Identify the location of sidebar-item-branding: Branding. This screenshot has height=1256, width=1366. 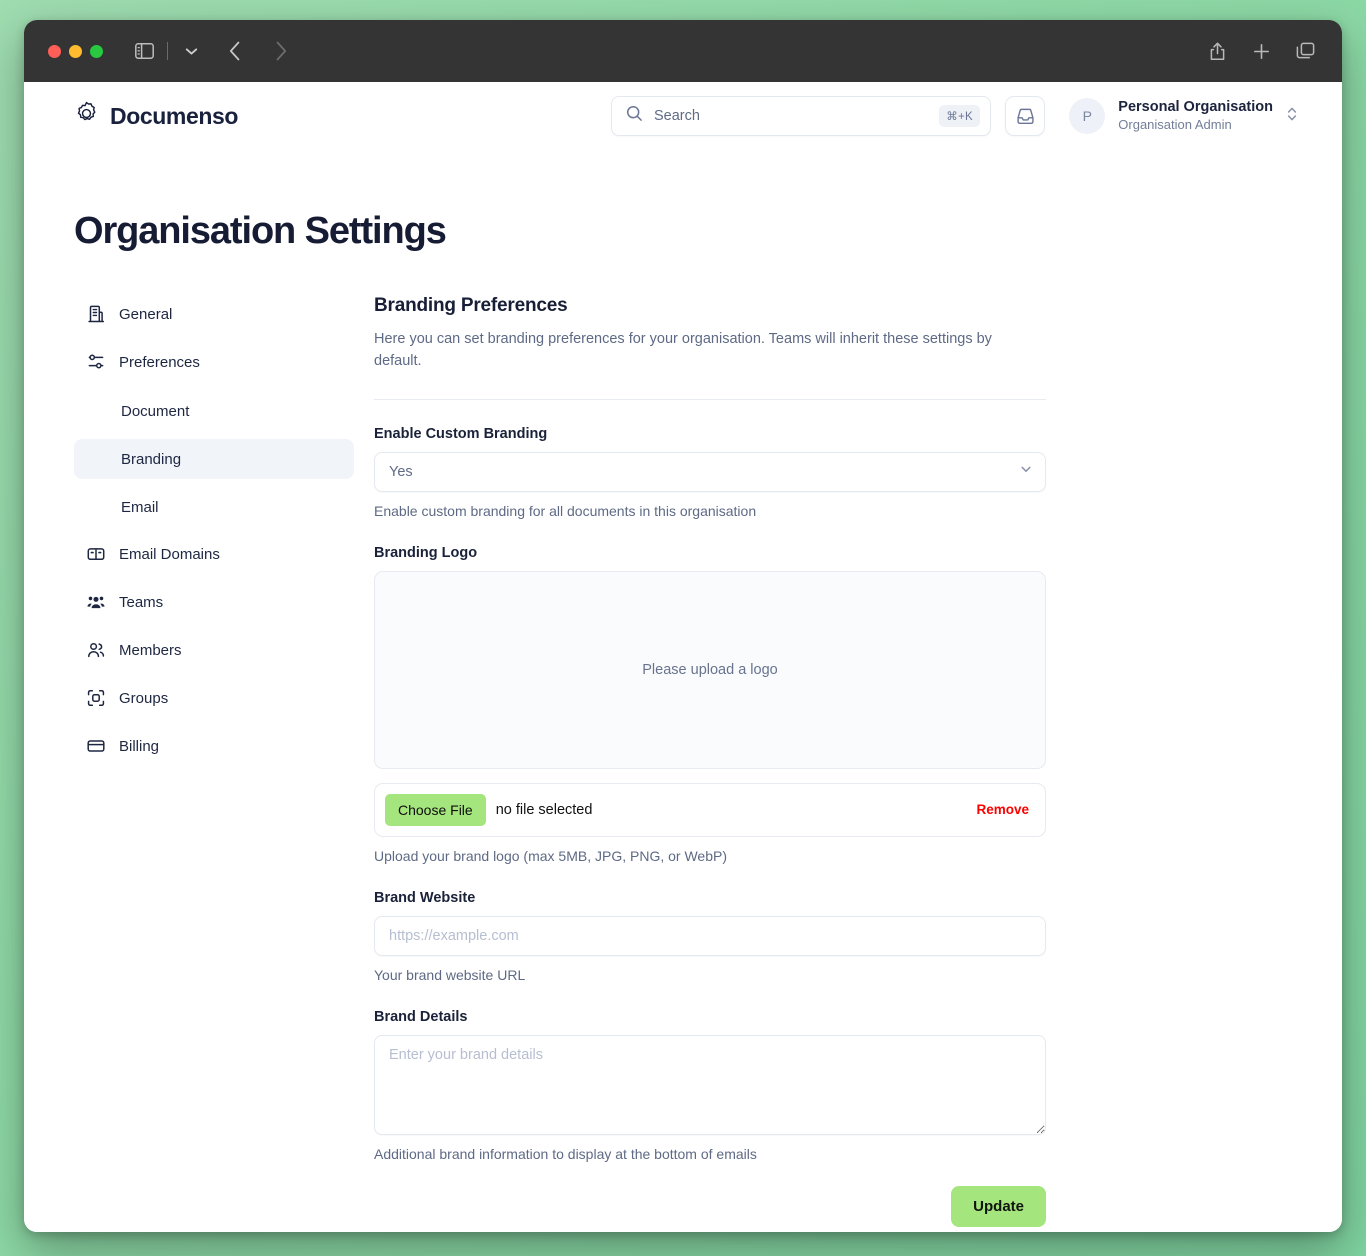
(214, 459).